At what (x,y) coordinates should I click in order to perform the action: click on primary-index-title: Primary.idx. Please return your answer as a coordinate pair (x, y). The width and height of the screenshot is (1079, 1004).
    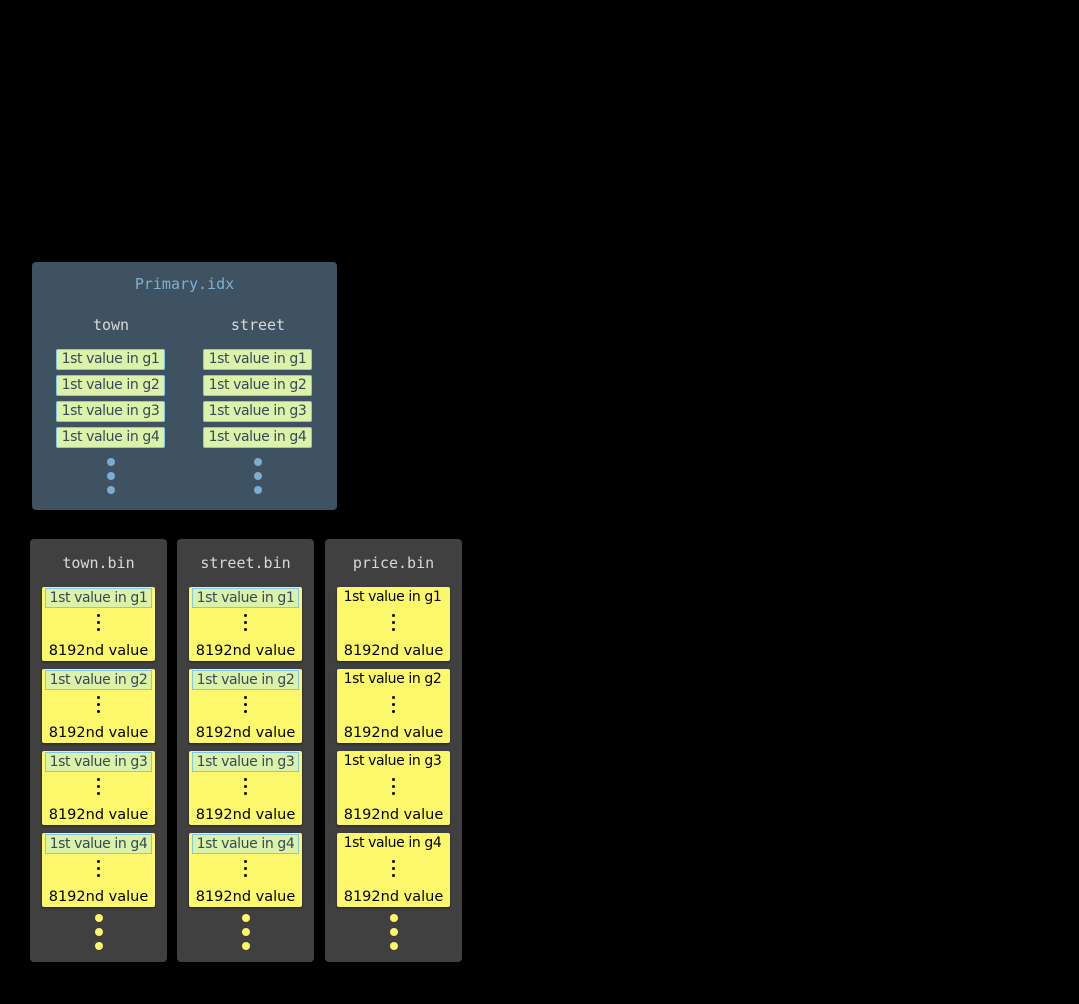
    Looking at the image, I should click on (184, 284).